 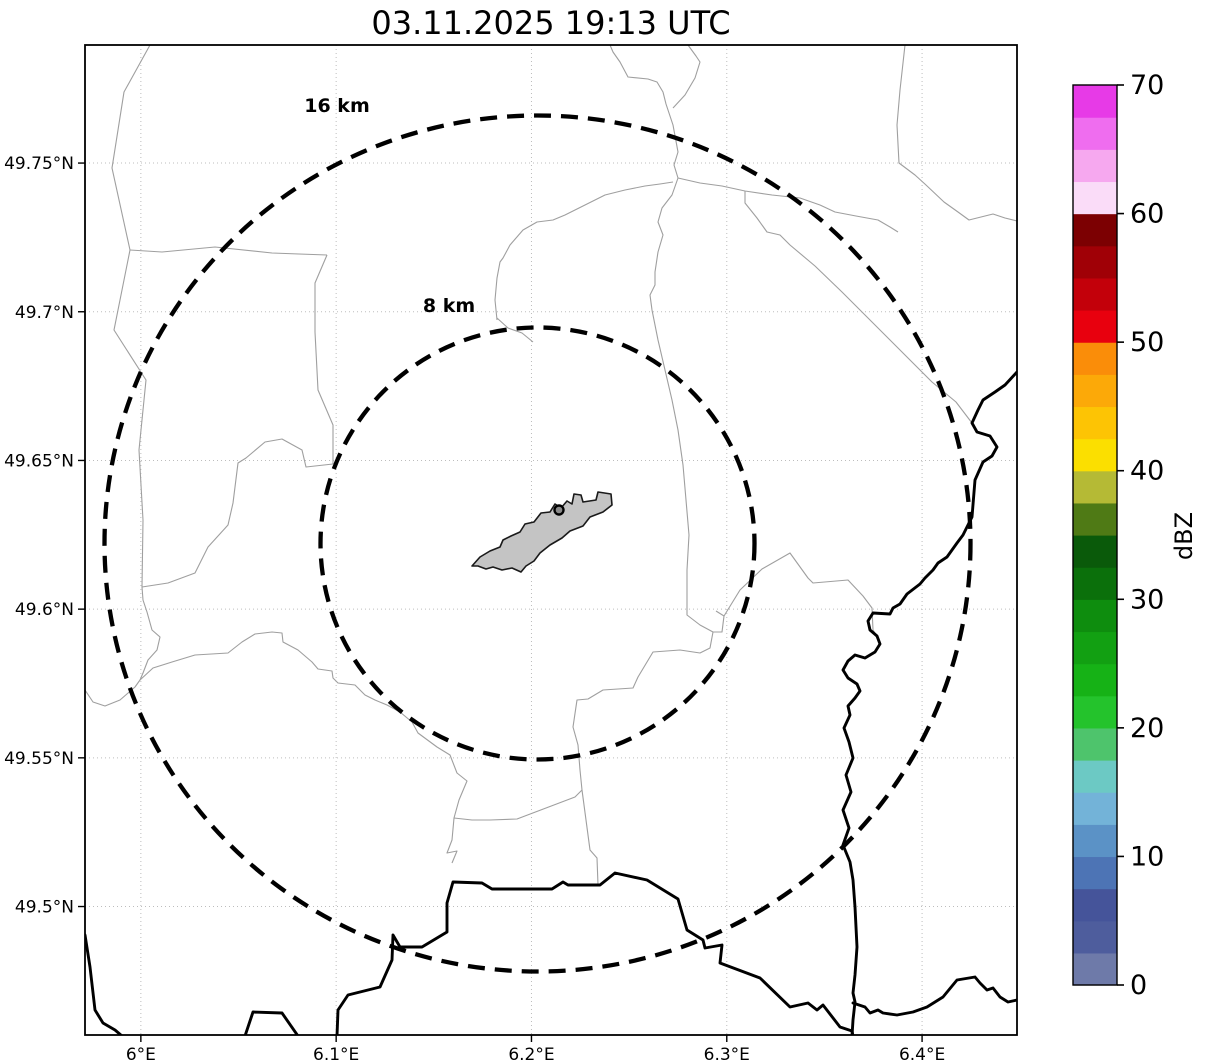 I want to click on range-ring-16km-label: 16 km, so click(x=337, y=106).